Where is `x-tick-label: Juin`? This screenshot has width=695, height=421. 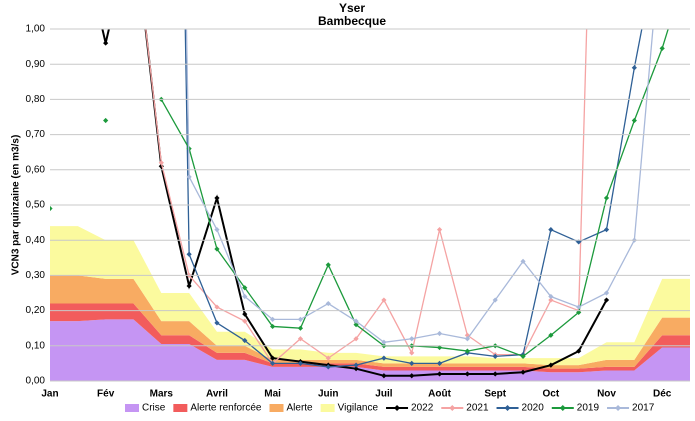 x-tick-label: Juin is located at coordinates (328, 394).